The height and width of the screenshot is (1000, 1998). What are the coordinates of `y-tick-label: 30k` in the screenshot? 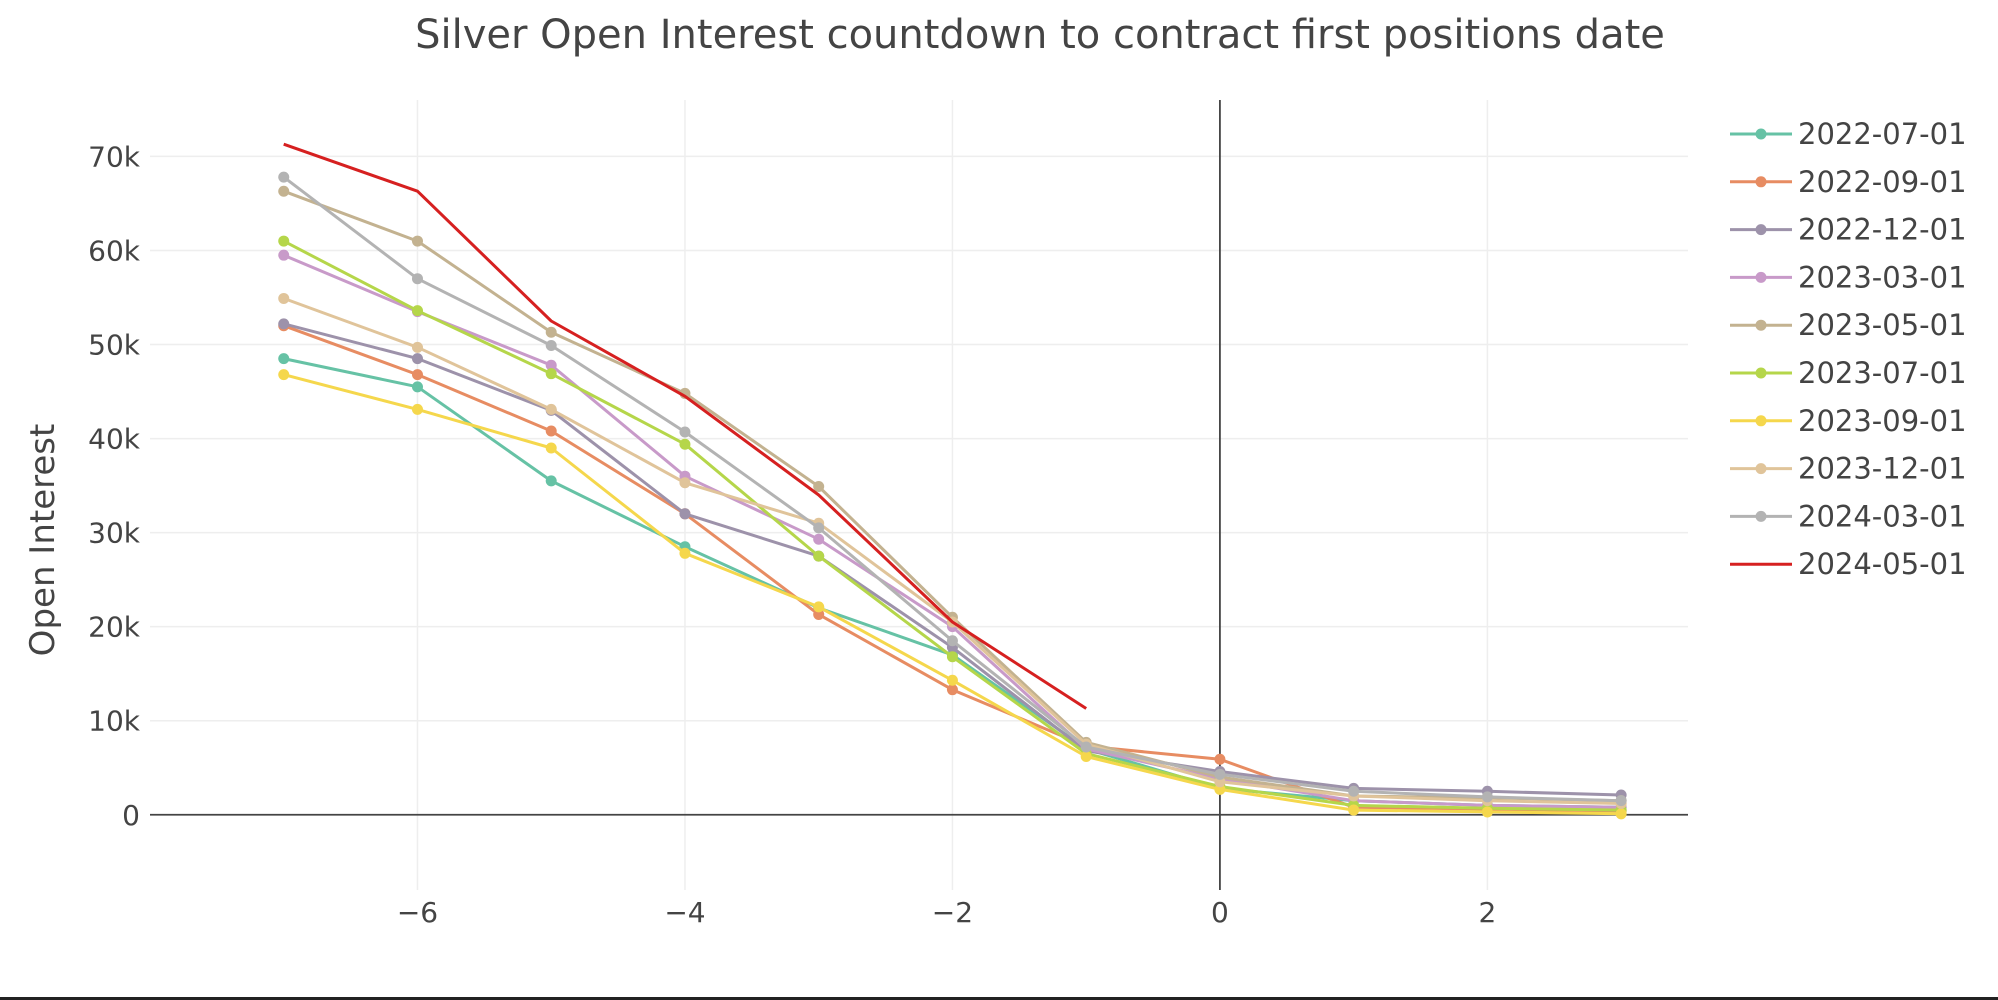 It's located at (114, 533).